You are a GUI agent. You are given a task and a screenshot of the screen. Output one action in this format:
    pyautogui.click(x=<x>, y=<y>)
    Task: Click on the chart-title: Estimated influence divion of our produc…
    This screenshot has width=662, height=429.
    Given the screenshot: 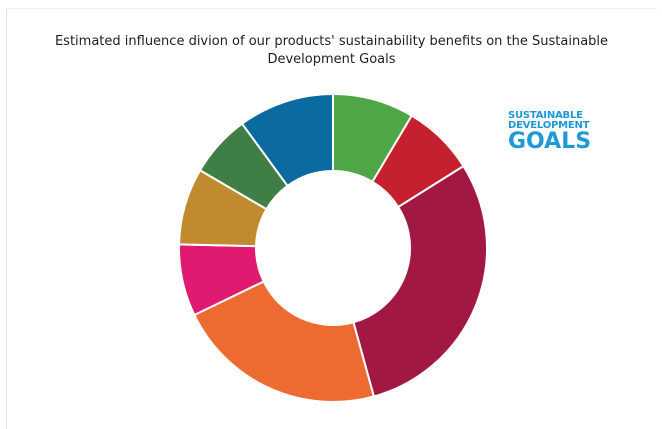 What is the action you would take?
    pyautogui.click(x=331, y=50)
    